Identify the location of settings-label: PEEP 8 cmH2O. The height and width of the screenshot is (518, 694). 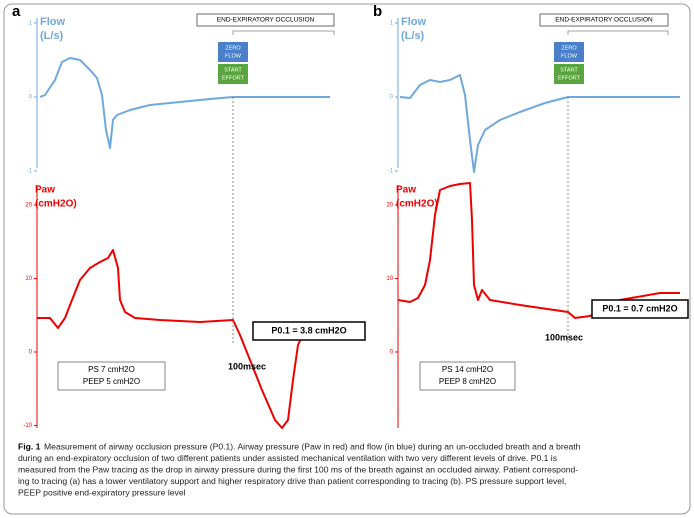
(467, 381).